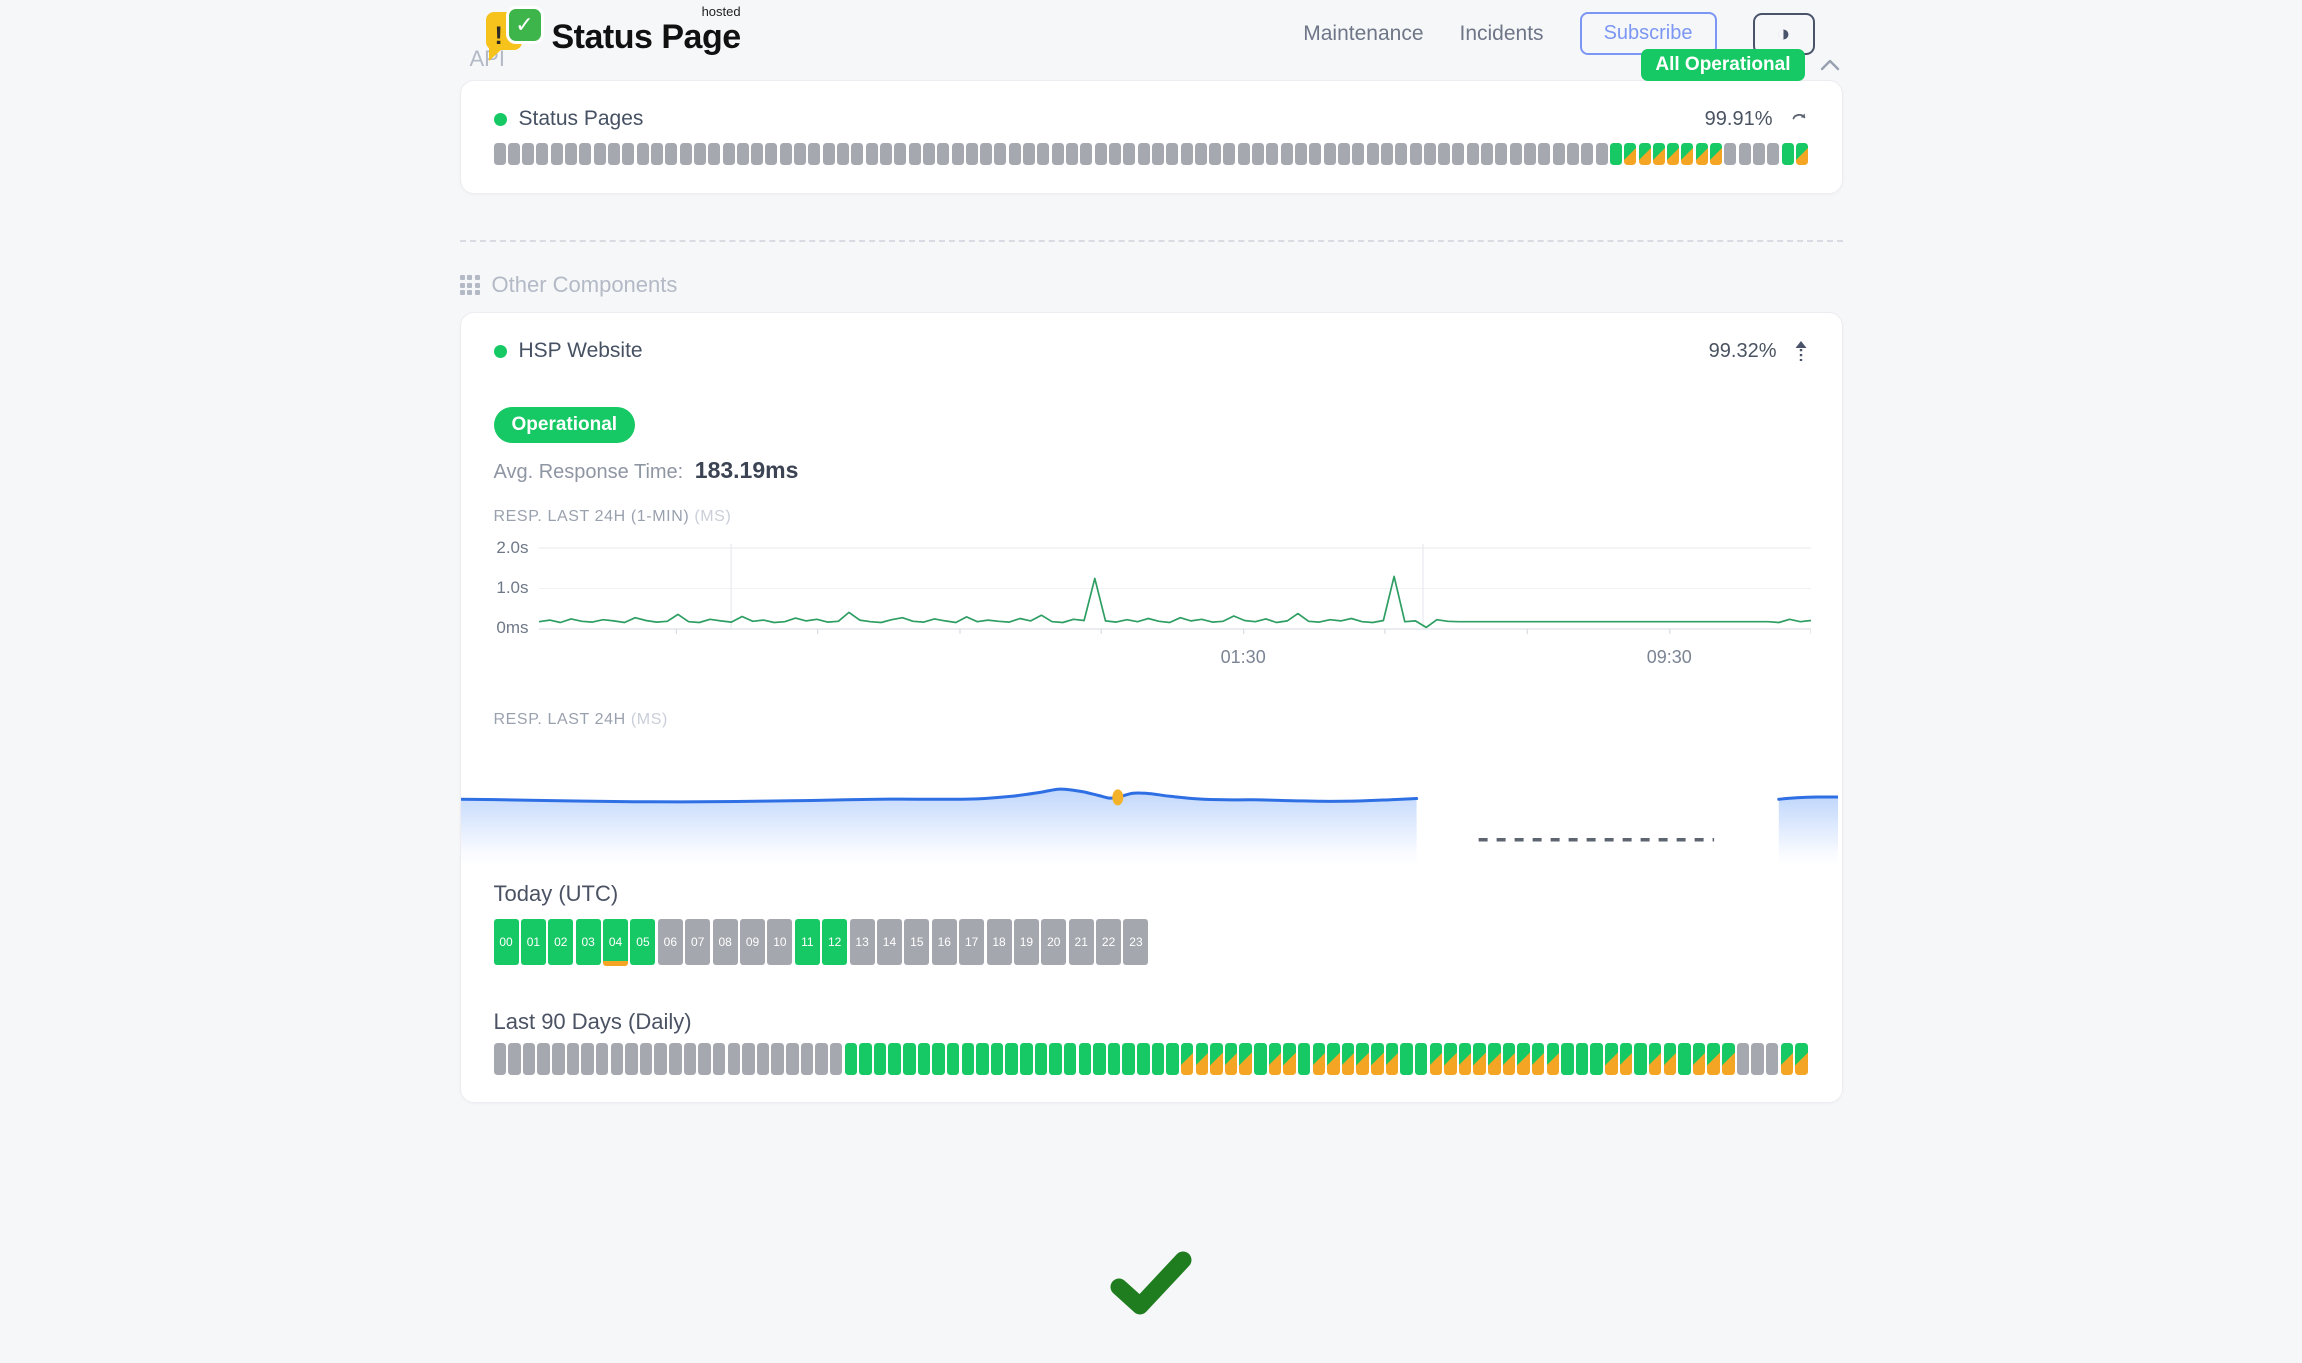 Image resolution: width=2302 pixels, height=1363 pixels. Describe the element at coordinates (1150, 816) in the screenshot. I see `response-chart-24h` at that location.